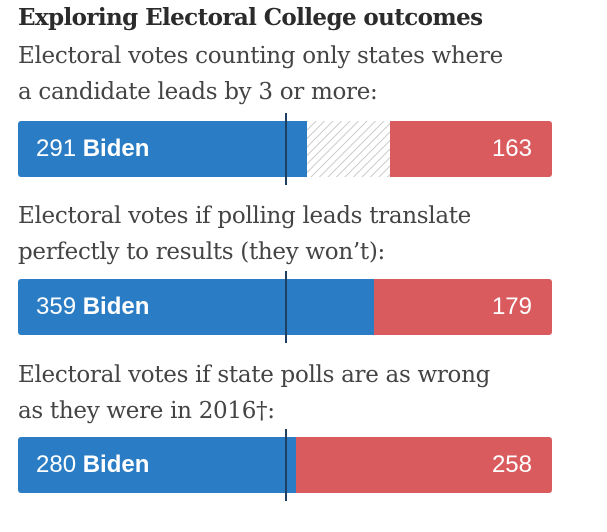  What do you see at coordinates (511, 306) in the screenshot?
I see `scenario-2-rep-votes: 179` at bounding box center [511, 306].